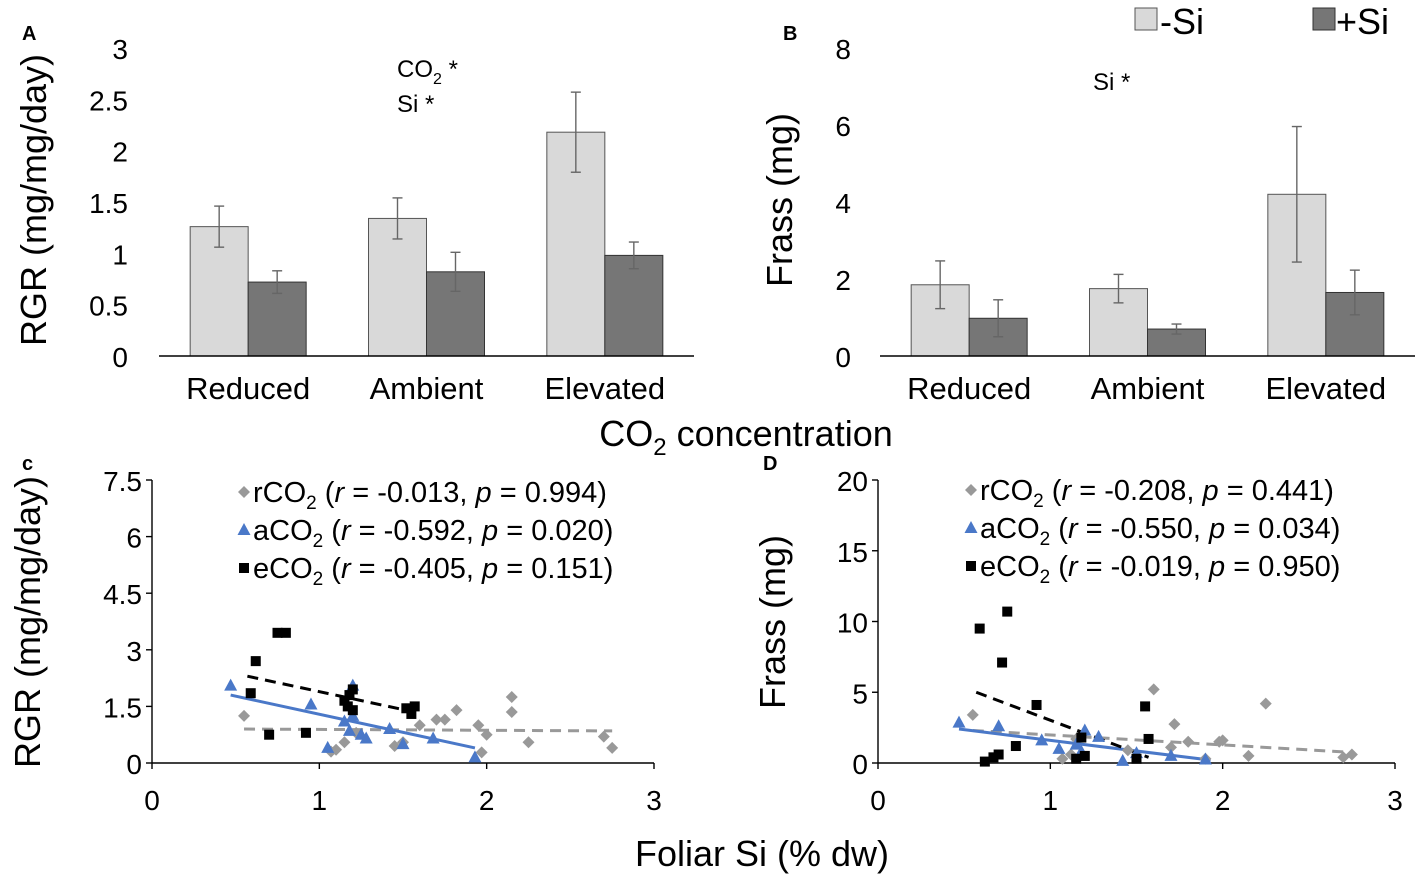 The height and width of the screenshot is (881, 1417). What do you see at coordinates (134, 538) in the screenshot?
I see `panel-c-y-tick-label: 6` at bounding box center [134, 538].